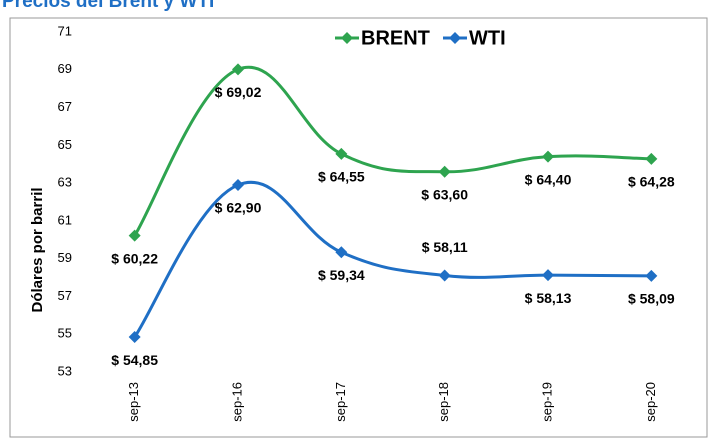 The width and height of the screenshot is (710, 439). What do you see at coordinates (134, 258) in the screenshot?
I see `data-label: $ 60,22` at bounding box center [134, 258].